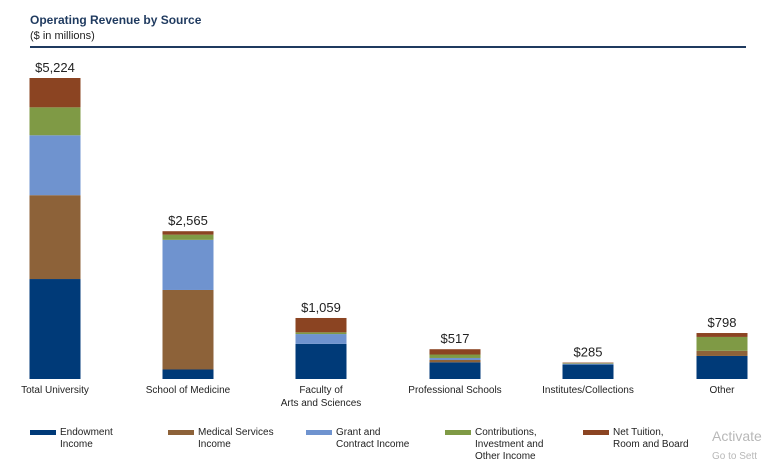  What do you see at coordinates (321, 307) in the screenshot?
I see `bar-total-label: $1,059` at bounding box center [321, 307].